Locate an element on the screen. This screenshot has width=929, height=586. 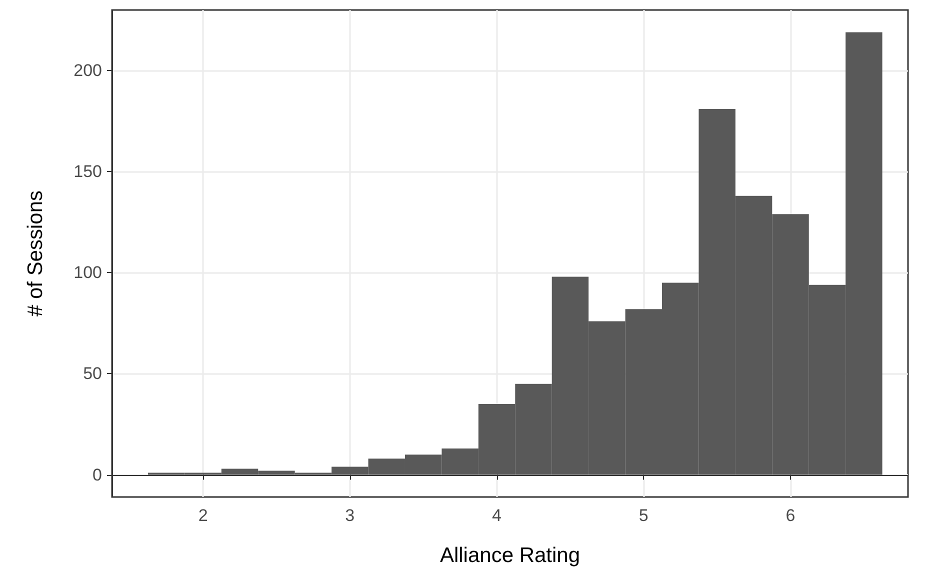
x-tick-label: 4 is located at coordinates (497, 515).